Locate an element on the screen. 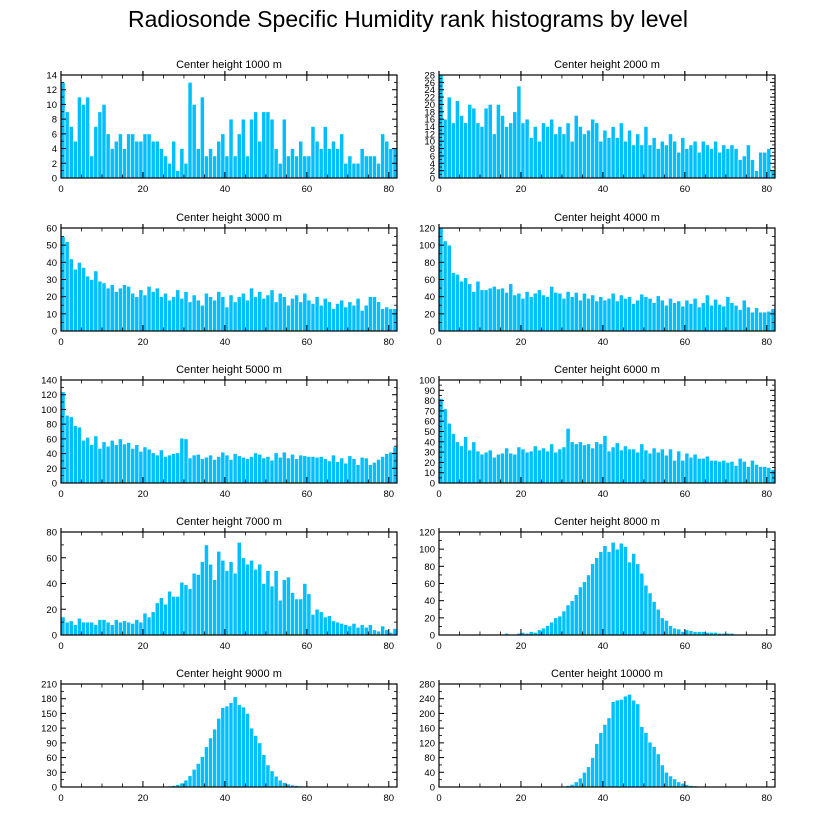 The width and height of the screenshot is (816, 824). chart-panel-1: Center height 1000 m 0 2 4 6 8 10 12 14 0 20 40 60 80 is located at coordinates (222, 127).